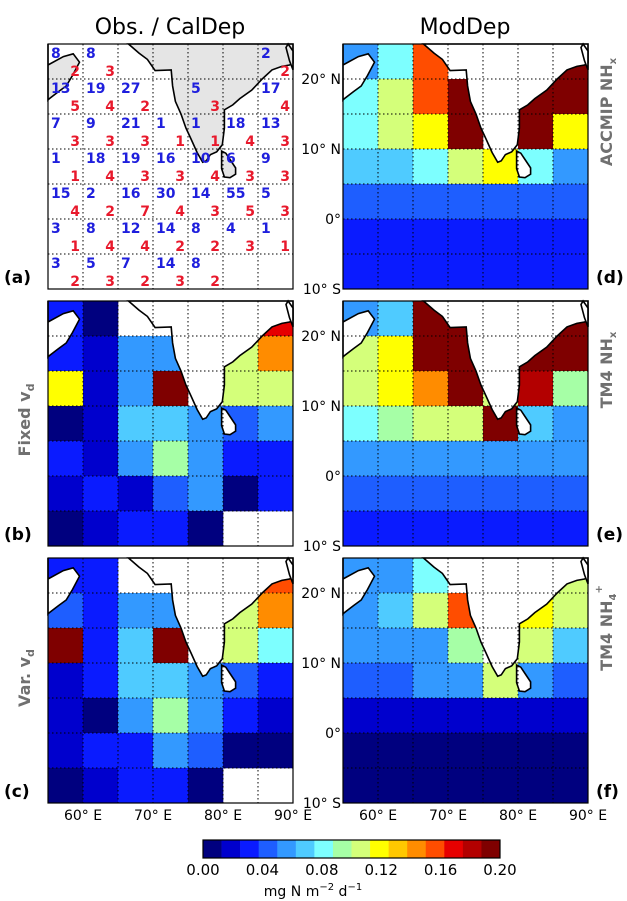 This screenshot has width=627, height=901. Describe the element at coordinates (60, 89) in the screenshot. I see `obs-count-label: 13` at that location.